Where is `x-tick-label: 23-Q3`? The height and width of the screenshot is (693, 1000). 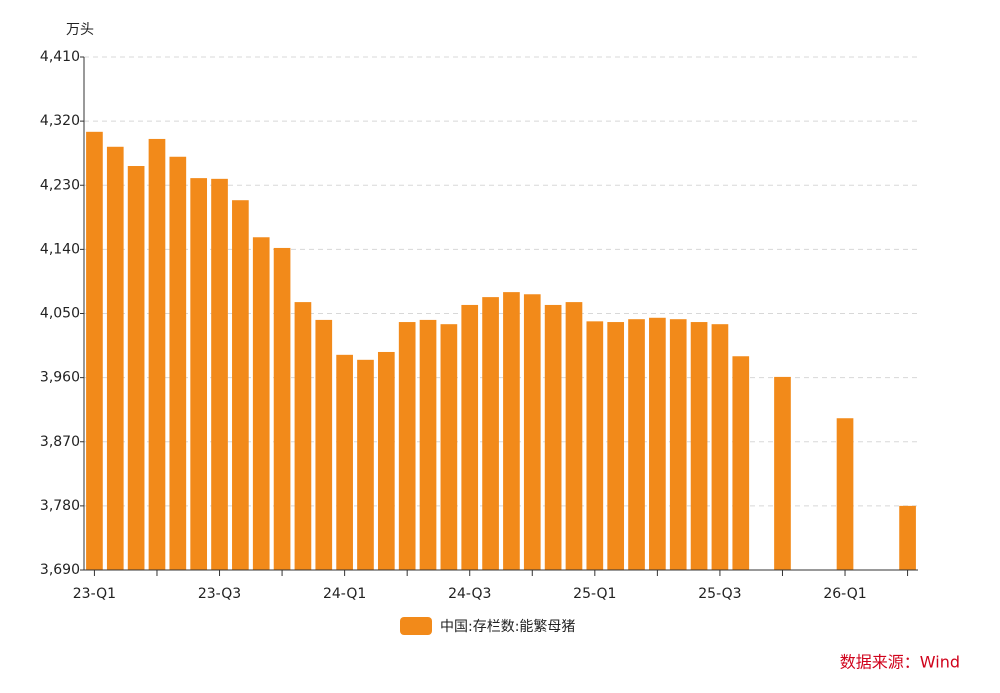 x-tick-label: 23-Q3 is located at coordinates (219, 594).